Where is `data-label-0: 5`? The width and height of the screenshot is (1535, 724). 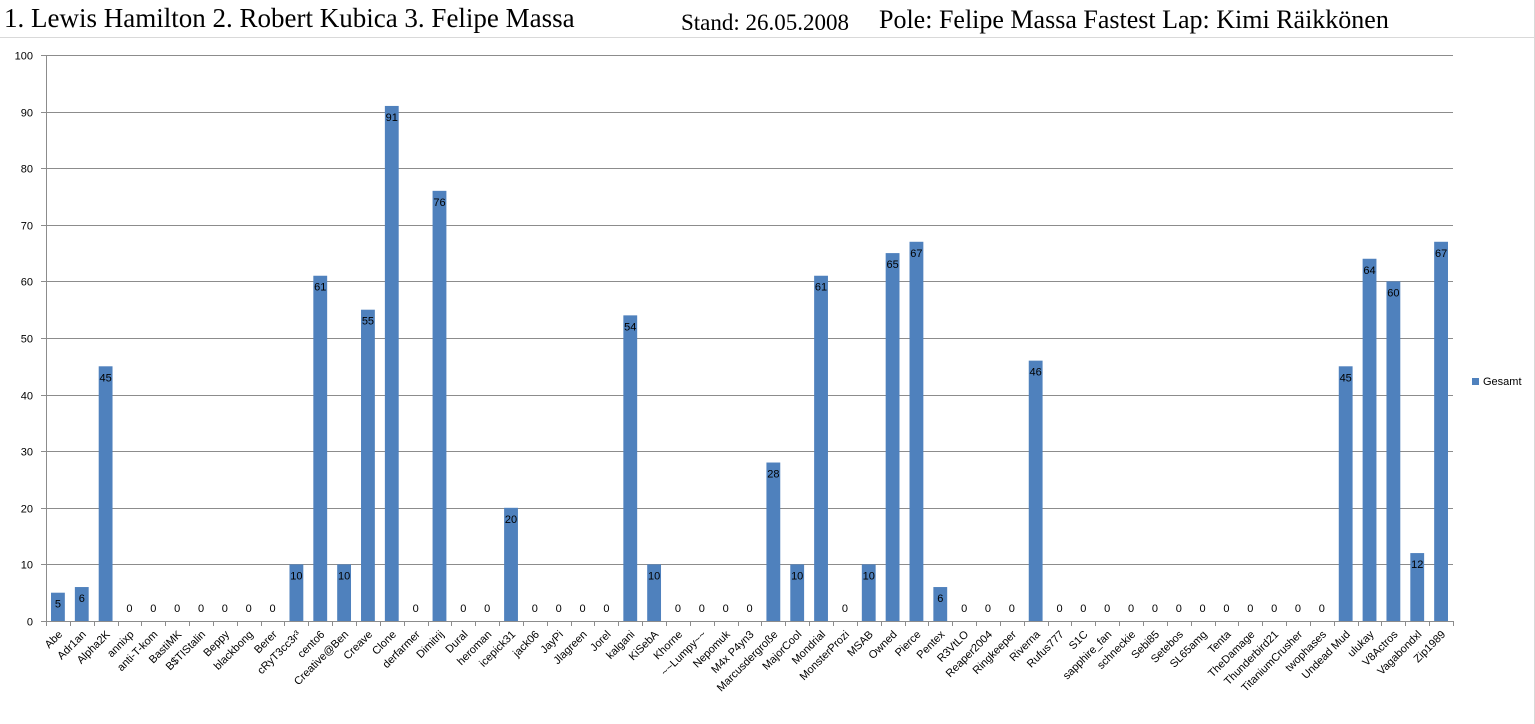
data-label-0: 5 is located at coordinates (58, 605).